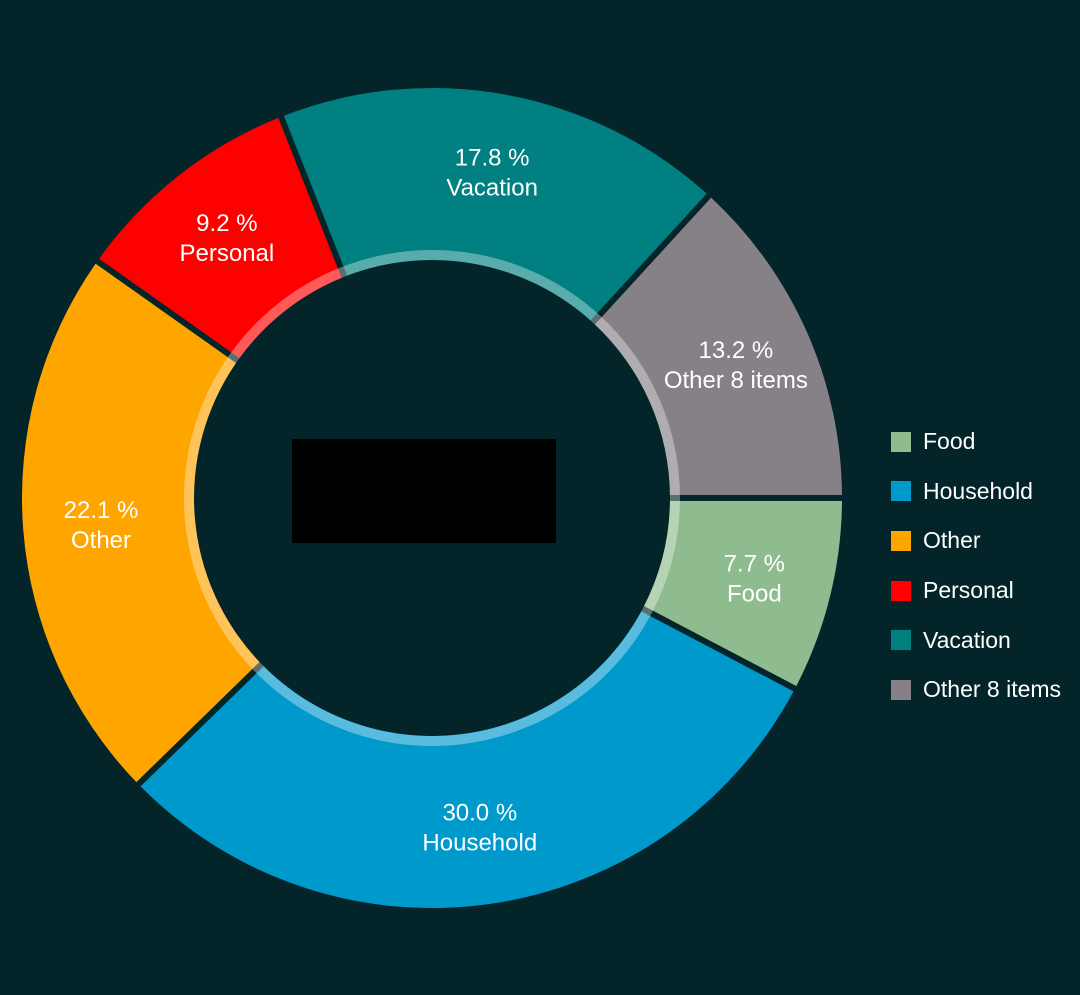 Image resolution: width=1080 pixels, height=995 pixels. I want to click on slice-name-label: Food, so click(754, 594).